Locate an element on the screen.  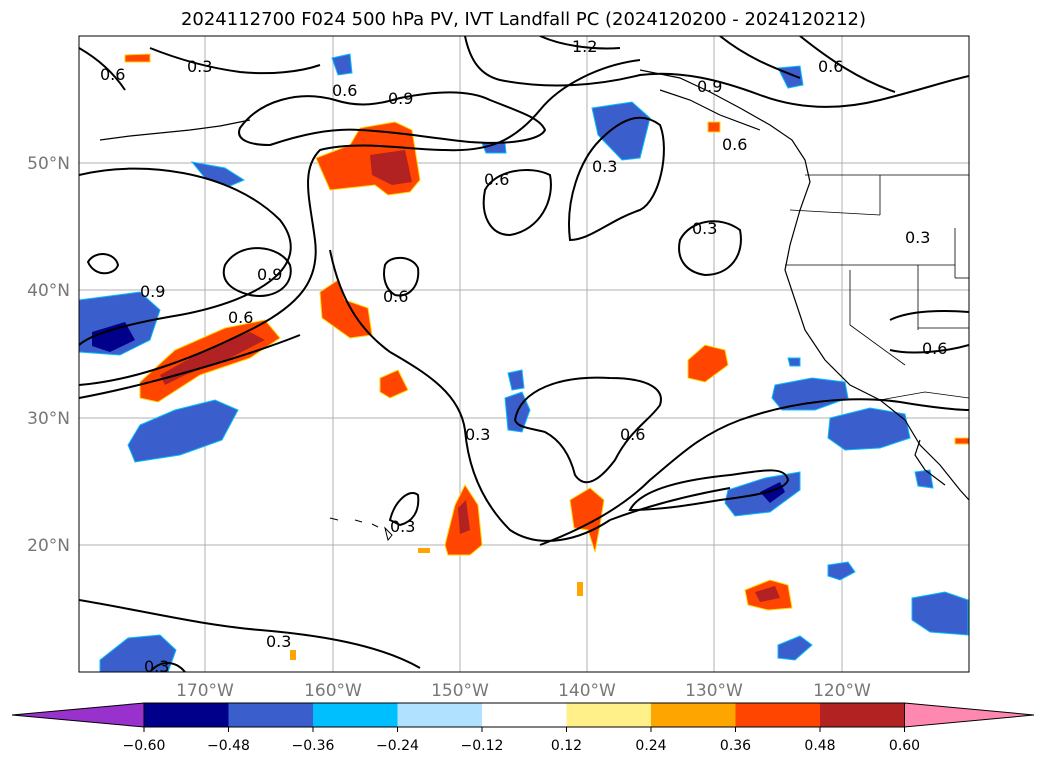
lon-label-130w: 130°W is located at coordinates (714, 691).